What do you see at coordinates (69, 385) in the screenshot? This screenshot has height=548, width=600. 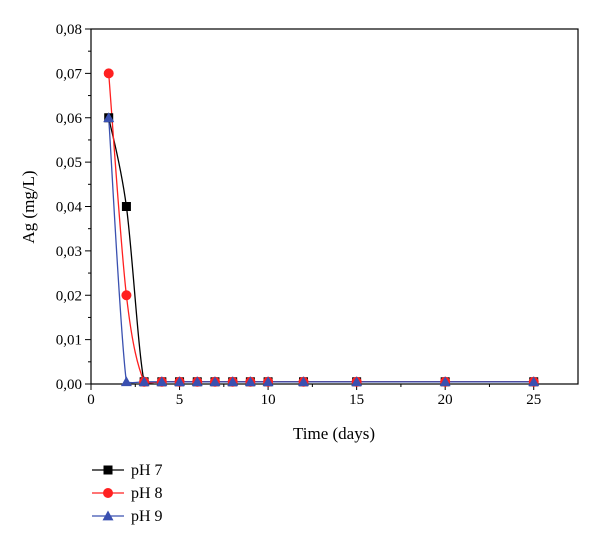 I see `y-tick-label: 0,00` at bounding box center [69, 385].